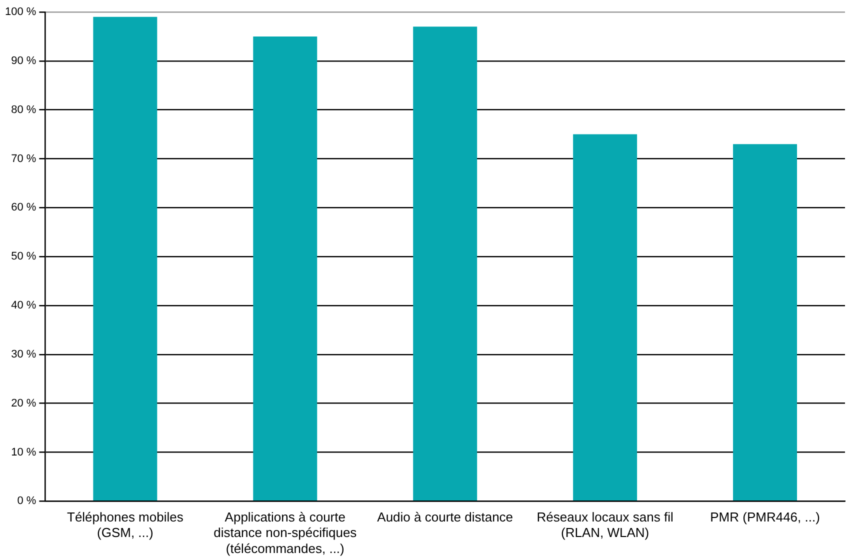 The height and width of the screenshot is (560, 851). What do you see at coordinates (20, 12) in the screenshot?
I see `y-tick-label: 100 %` at bounding box center [20, 12].